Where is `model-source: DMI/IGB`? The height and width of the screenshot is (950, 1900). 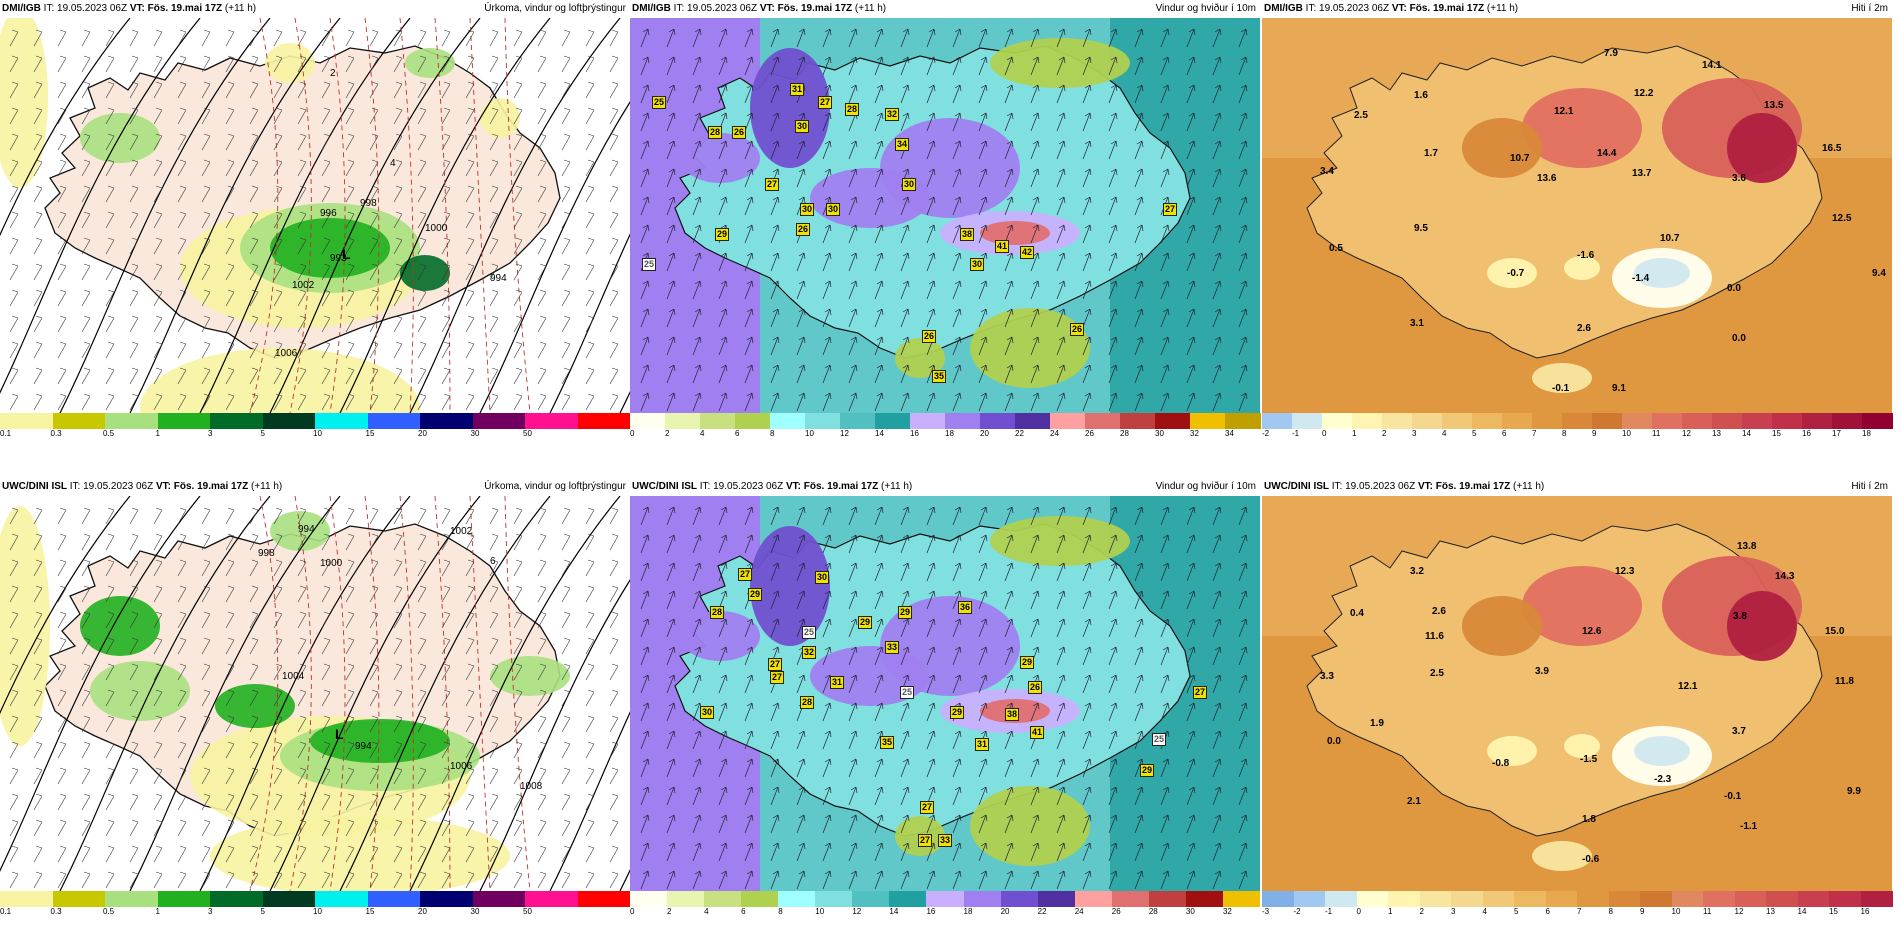
model-source: DMI/IGB is located at coordinates (651, 8).